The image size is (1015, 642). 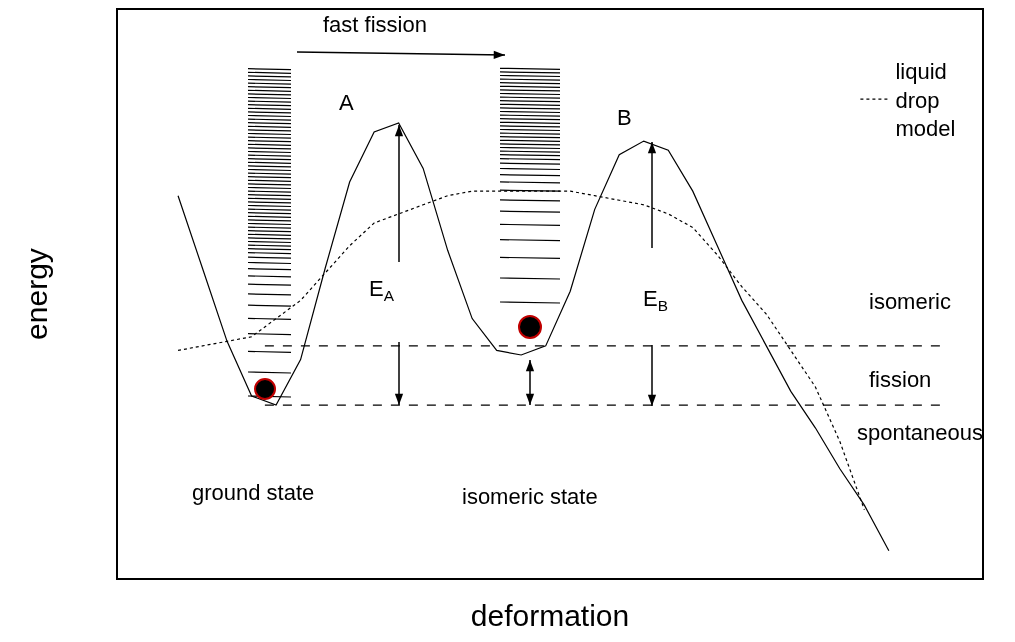 I want to click on annotation: fission, so click(x=900, y=379).